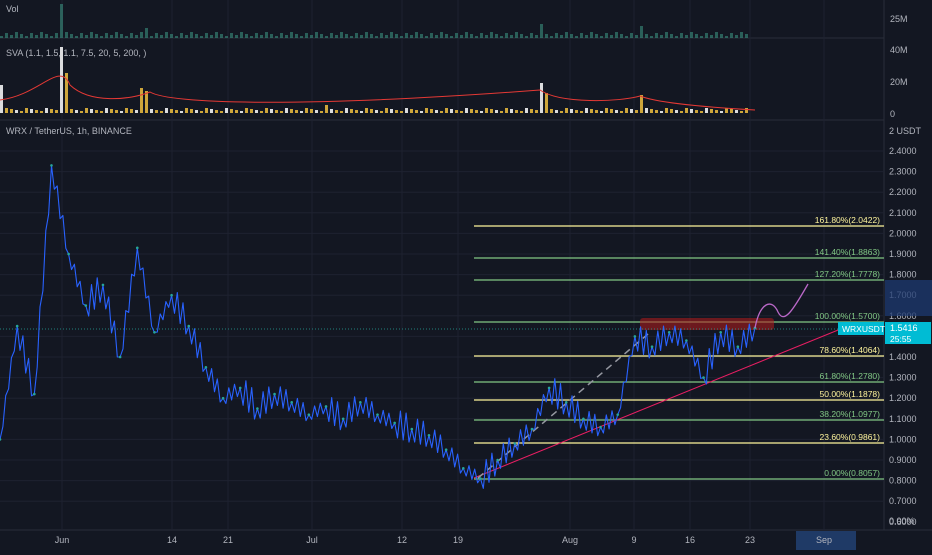 The height and width of the screenshot is (555, 932). Describe the element at coordinates (781, 306) in the screenshot. I see `forecast-path` at that location.